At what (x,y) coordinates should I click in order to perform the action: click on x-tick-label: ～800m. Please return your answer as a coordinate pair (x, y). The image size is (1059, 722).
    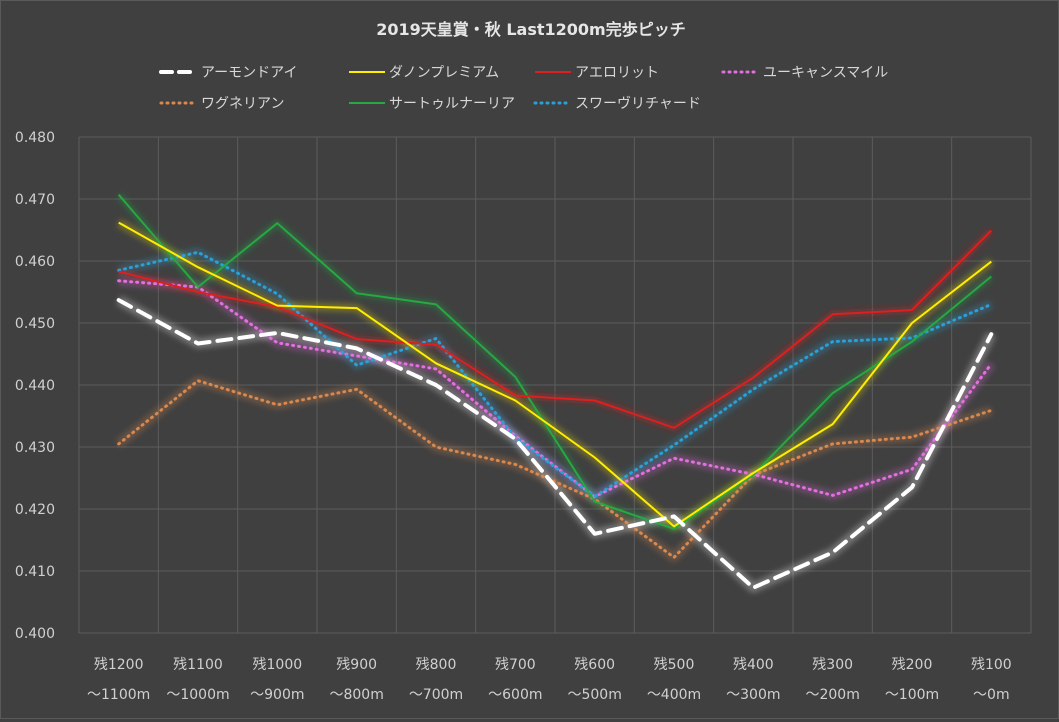
    Looking at the image, I should click on (356, 695).